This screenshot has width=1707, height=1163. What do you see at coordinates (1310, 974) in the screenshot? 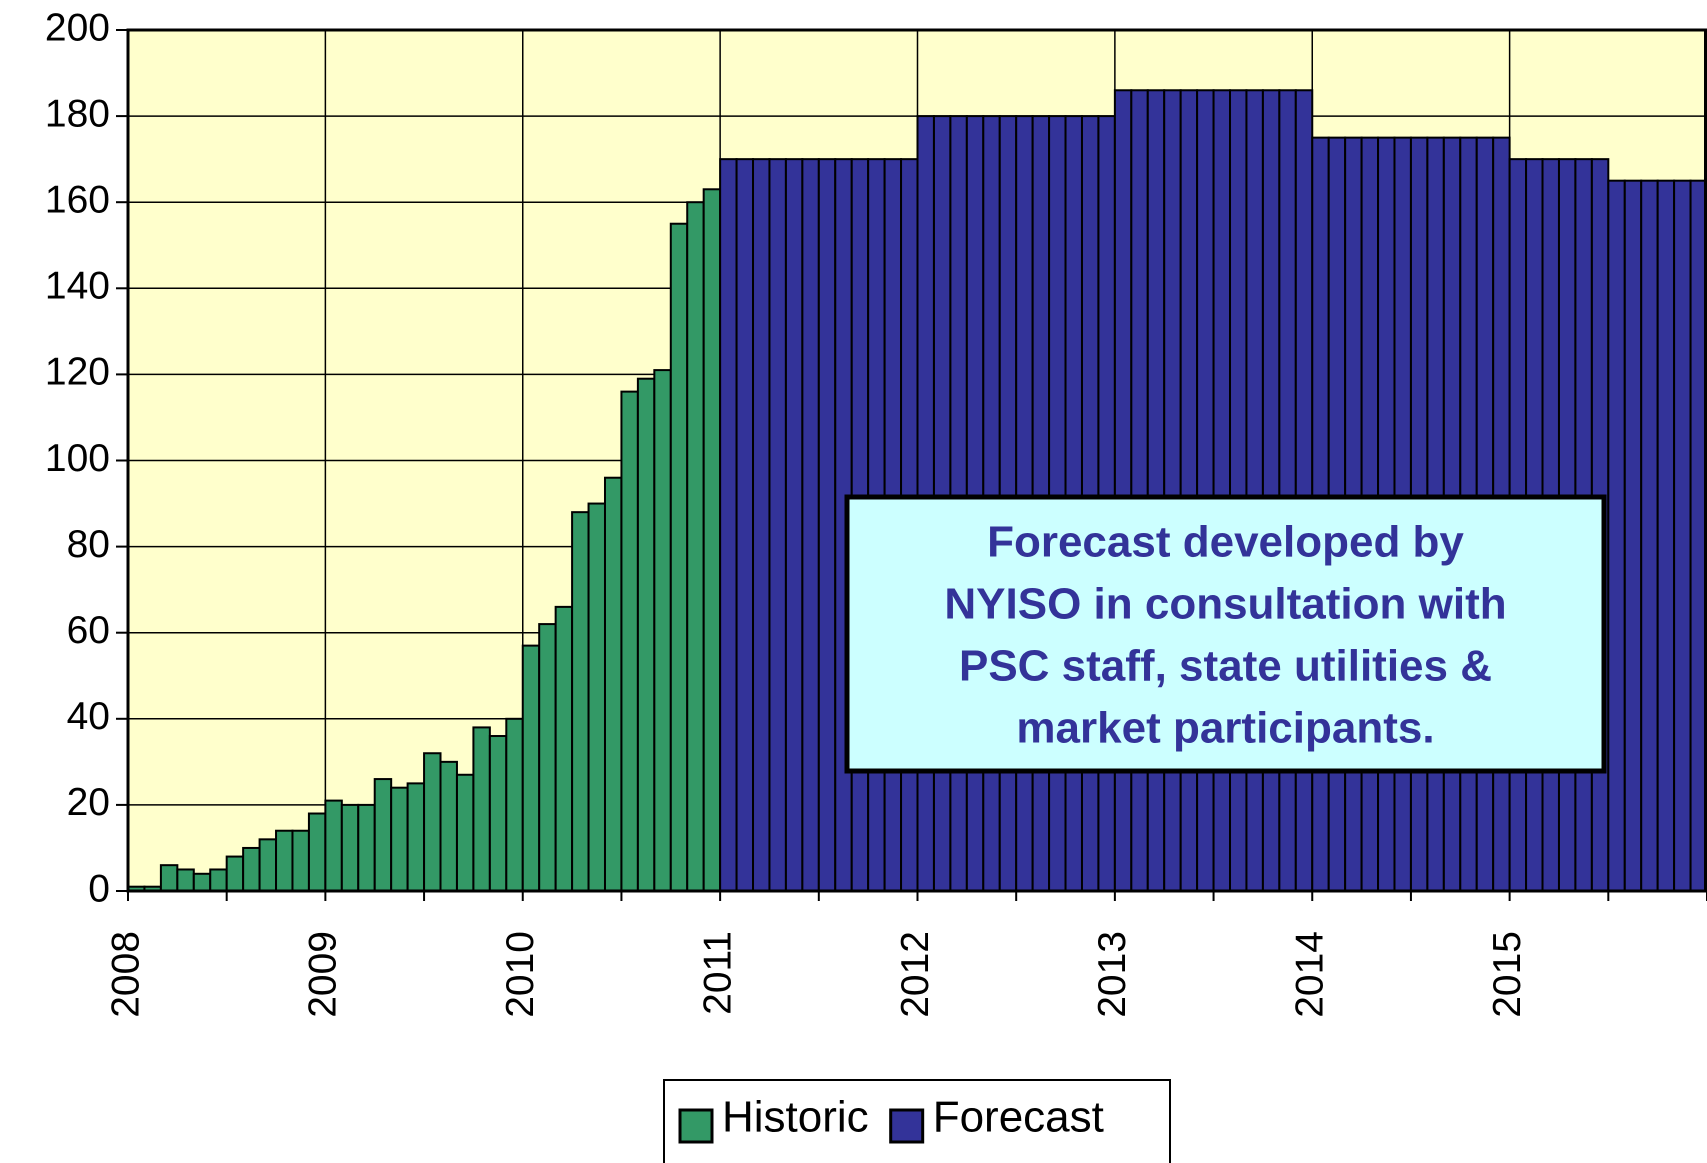
I see `x-tick-label: 2014` at bounding box center [1310, 974].